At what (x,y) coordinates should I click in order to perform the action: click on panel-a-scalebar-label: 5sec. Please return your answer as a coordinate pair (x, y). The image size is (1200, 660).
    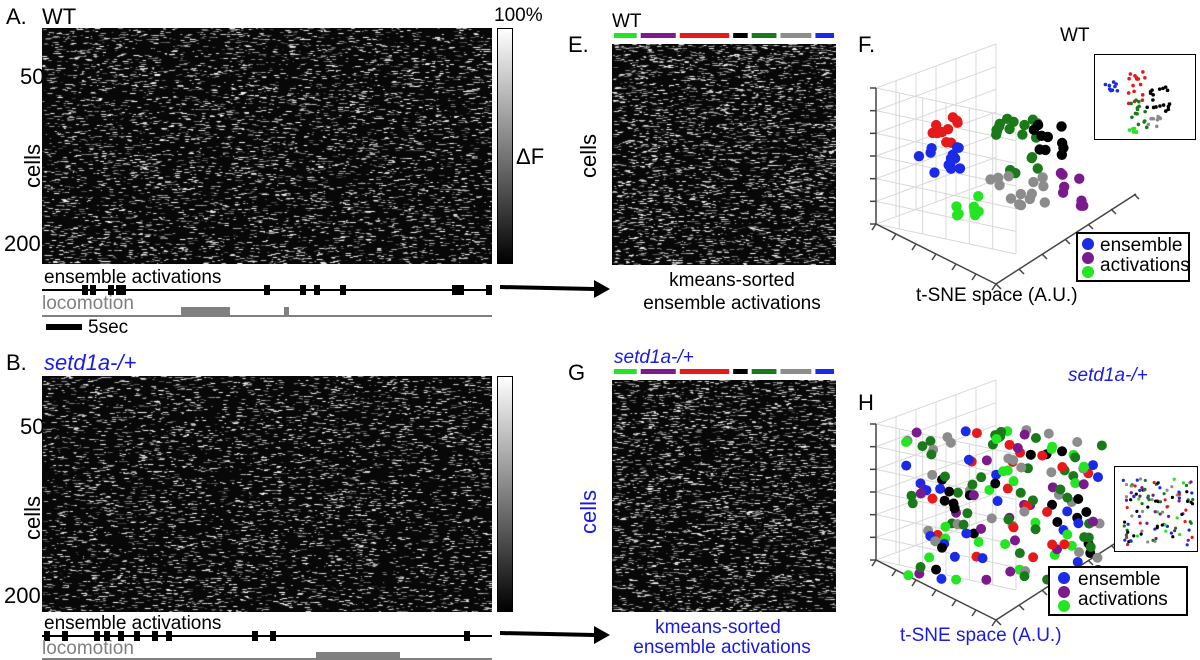
    Looking at the image, I should click on (108, 327).